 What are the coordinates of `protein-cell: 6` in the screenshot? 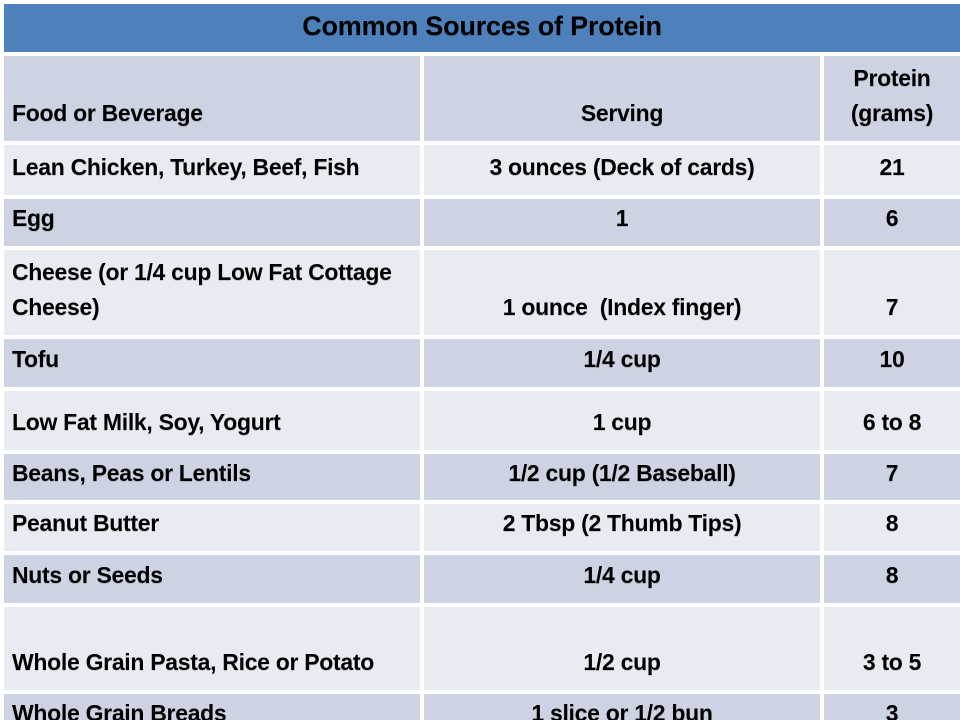 It's located at (890, 222).